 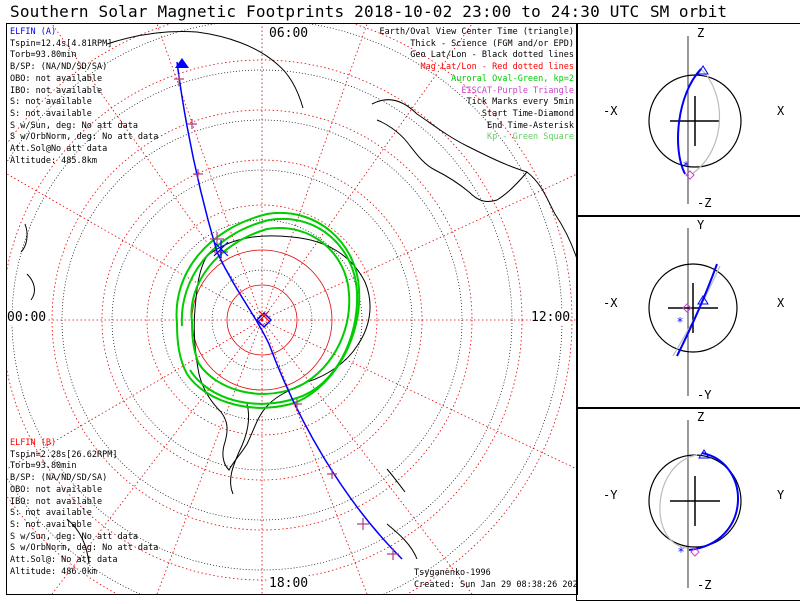 I want to click on elfin-a-line: S w/OrbNorm, deg: No att data, so click(x=84, y=137).